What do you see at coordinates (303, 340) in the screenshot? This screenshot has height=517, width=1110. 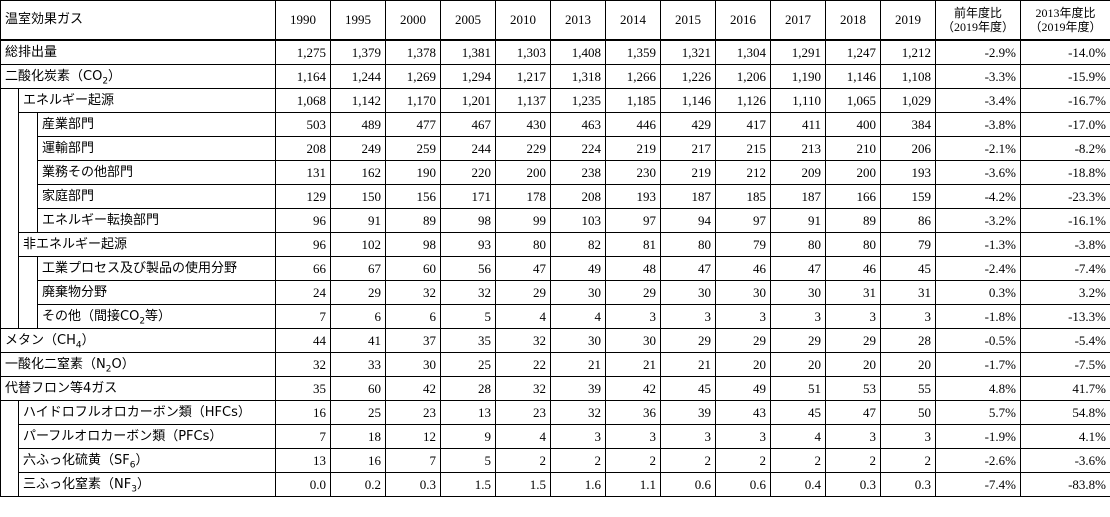 I see `value-cell: 44` at bounding box center [303, 340].